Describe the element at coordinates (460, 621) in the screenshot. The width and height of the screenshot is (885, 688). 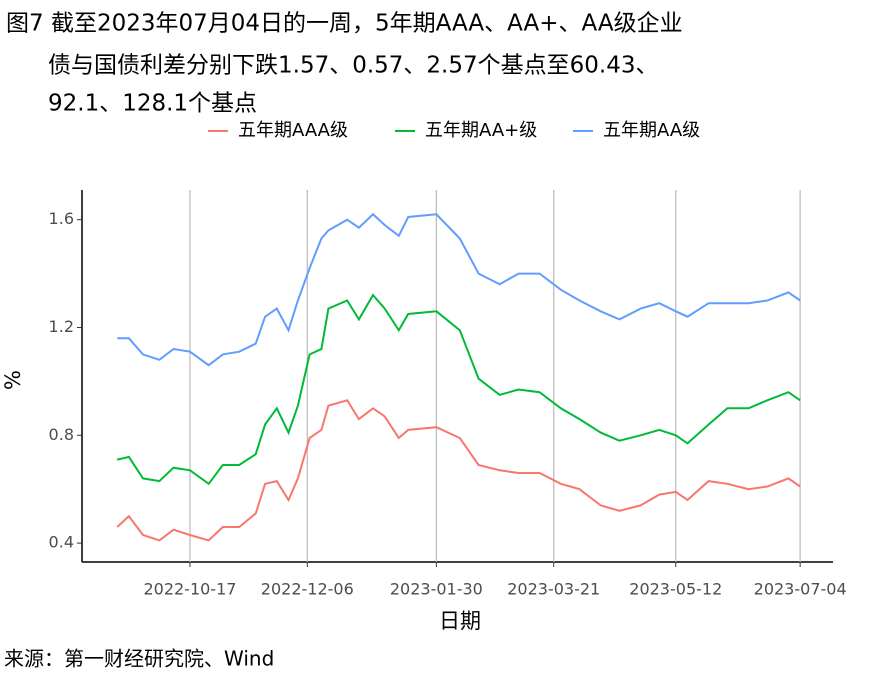
I see `x-axis-title: 日期` at that location.